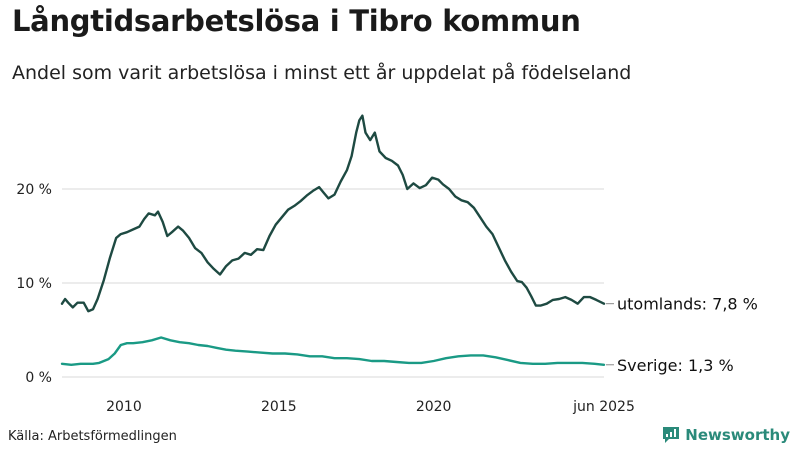 The width and height of the screenshot is (800, 450). What do you see at coordinates (434, 407) in the screenshot?
I see `x-tick-label: 2020` at bounding box center [434, 407].